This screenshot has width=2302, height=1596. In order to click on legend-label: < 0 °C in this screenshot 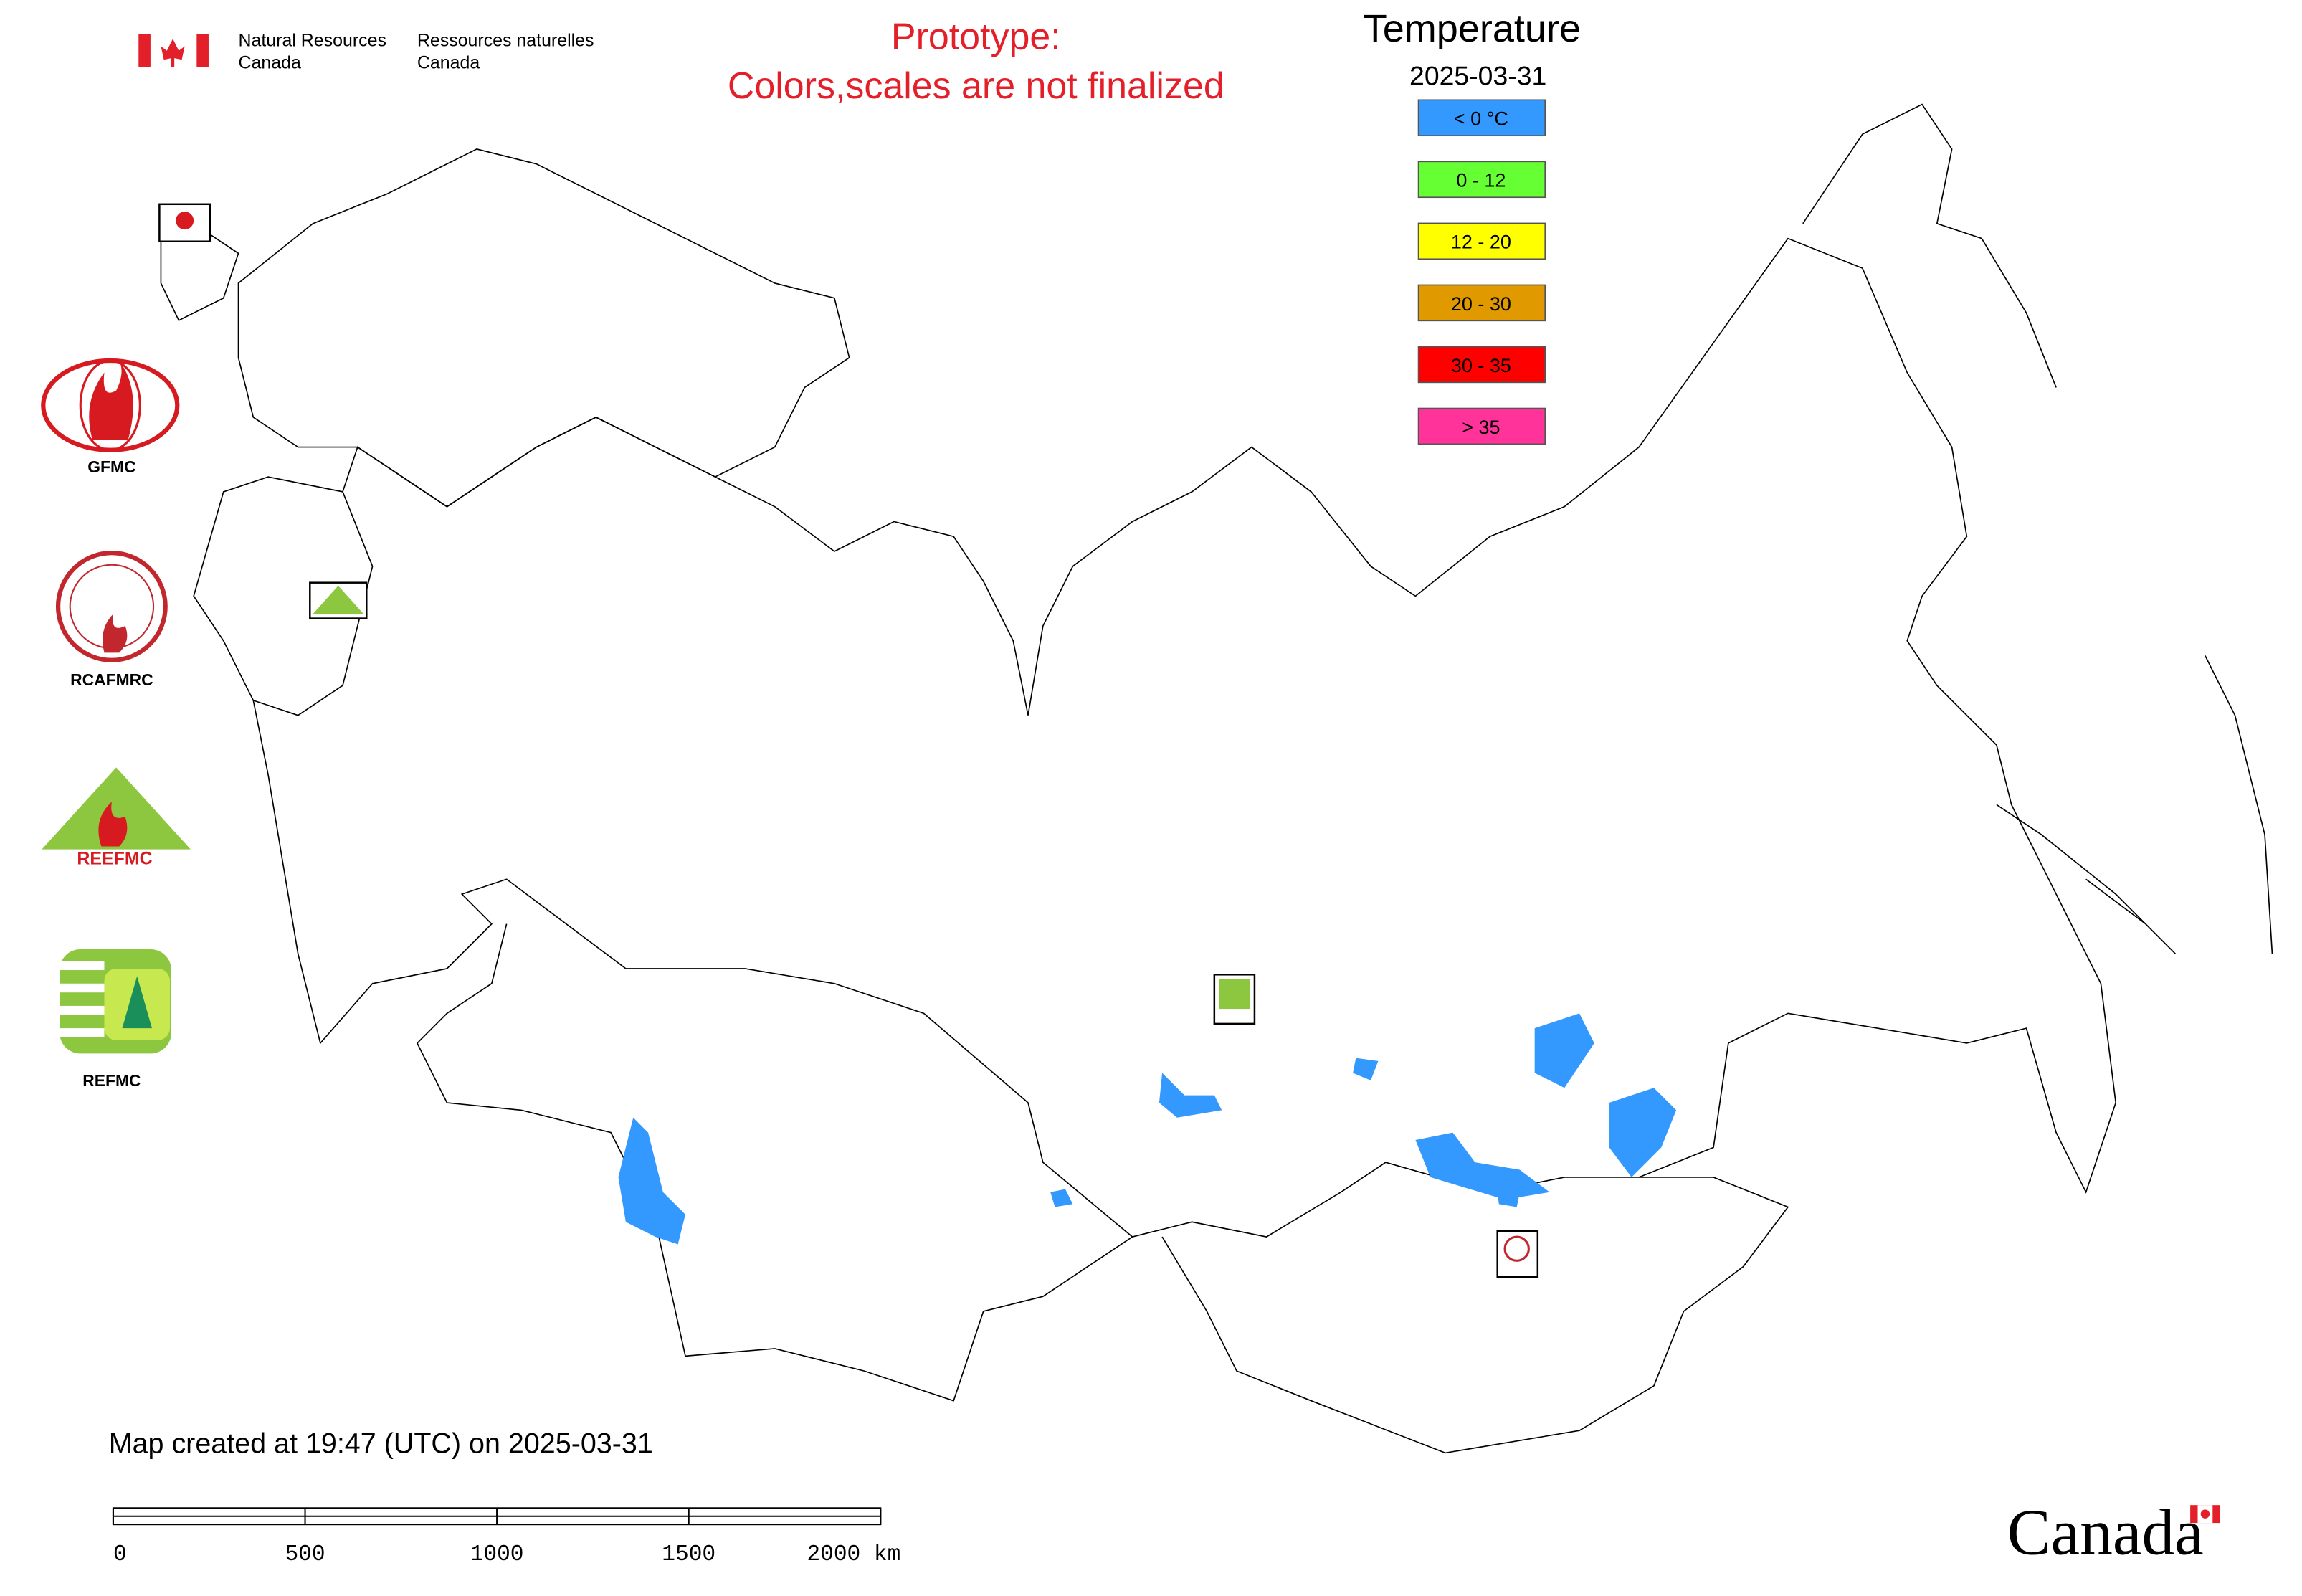, I will do `click(1481, 119)`.